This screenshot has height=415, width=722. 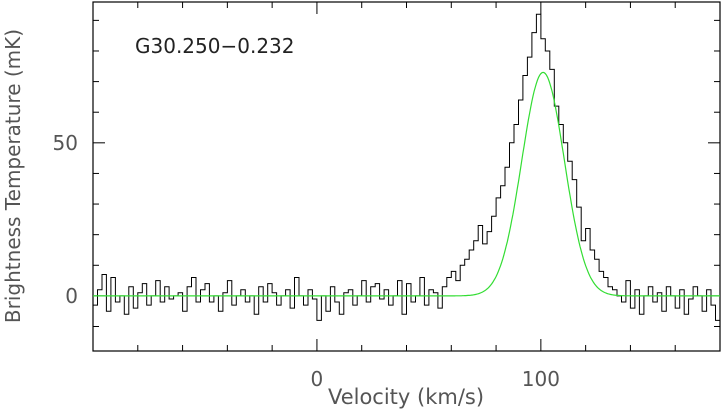 I want to click on y-tick-label: 0, so click(x=71, y=296).